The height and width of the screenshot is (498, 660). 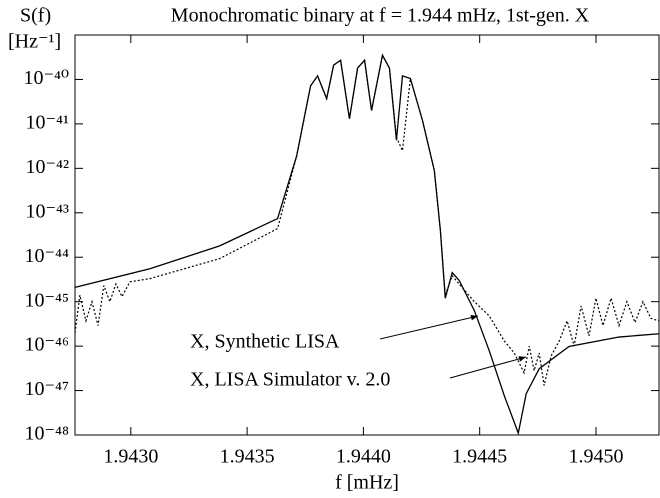 I want to click on x-tick-label: 1.9430, so click(x=130, y=457).